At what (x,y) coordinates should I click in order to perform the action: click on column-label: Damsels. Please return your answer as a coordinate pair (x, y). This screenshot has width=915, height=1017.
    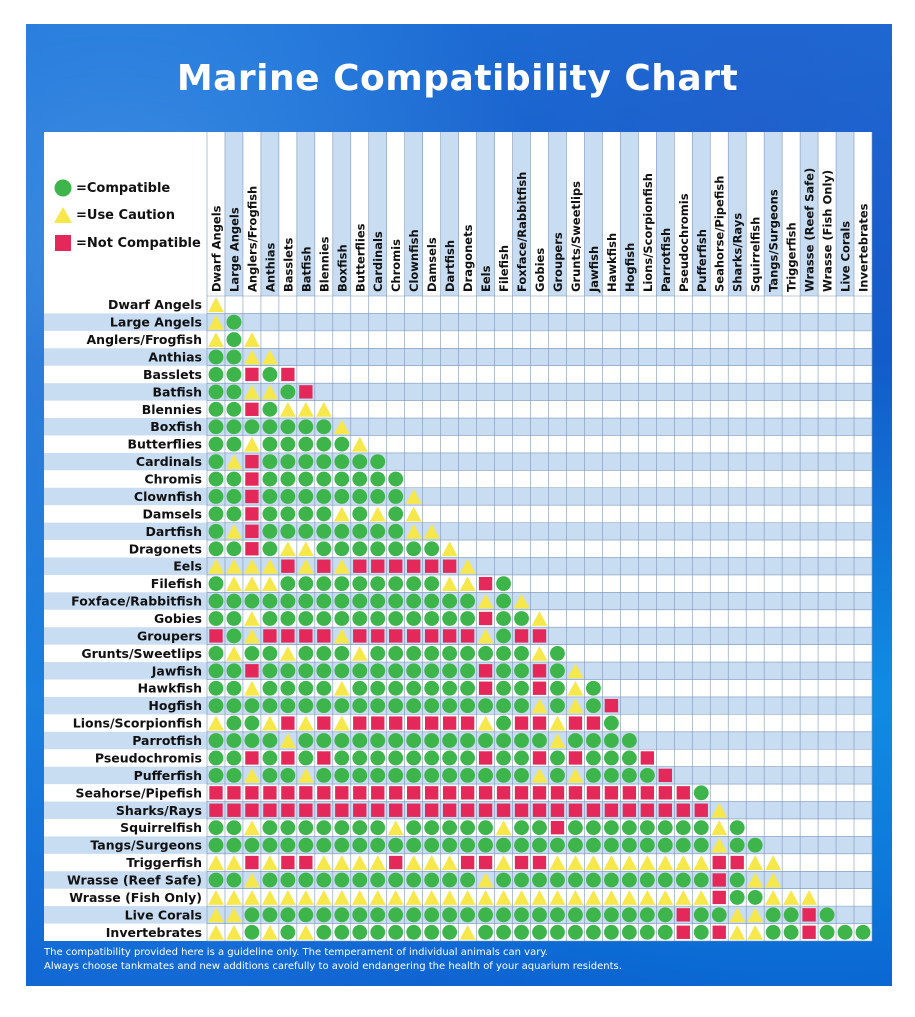
    Looking at the image, I should click on (432, 264).